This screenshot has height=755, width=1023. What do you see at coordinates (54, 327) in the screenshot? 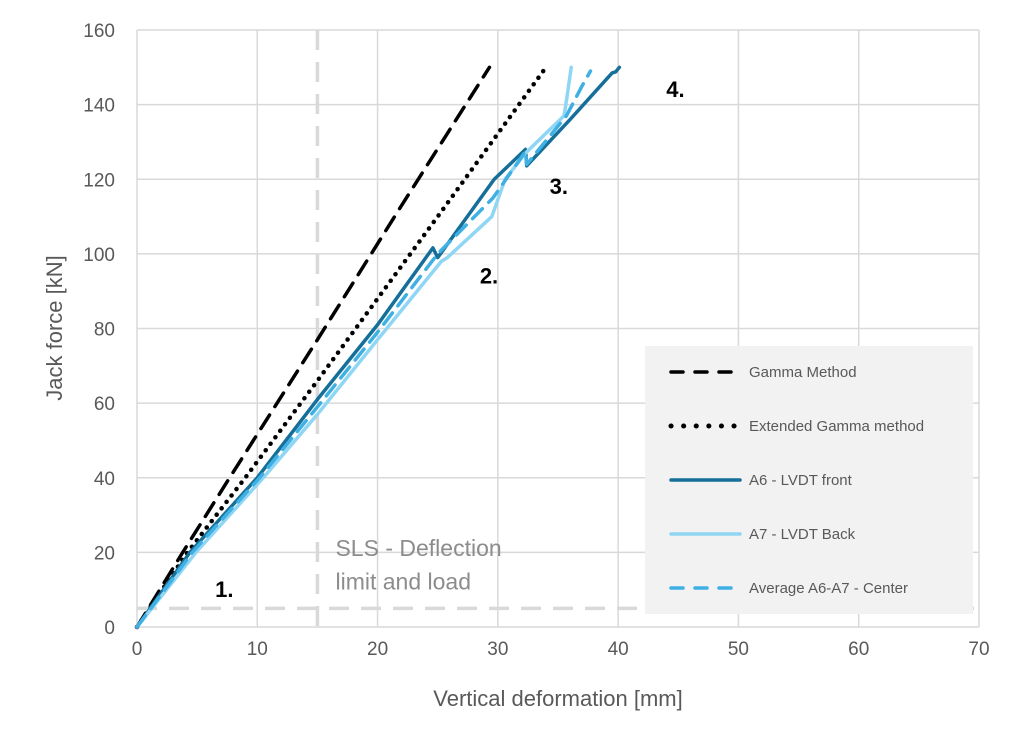
I see `y-axis-label: Jack force [kN]` at bounding box center [54, 327].